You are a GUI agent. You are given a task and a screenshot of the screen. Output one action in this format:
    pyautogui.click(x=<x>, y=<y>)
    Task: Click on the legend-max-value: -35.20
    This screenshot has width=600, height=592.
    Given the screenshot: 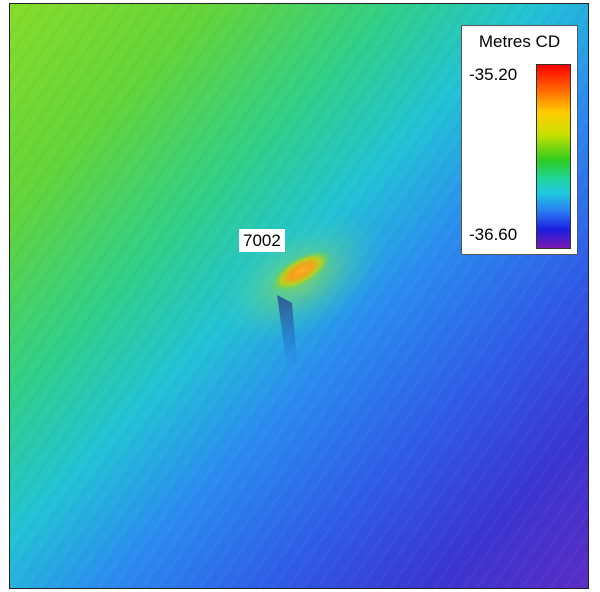 What is the action you would take?
    pyautogui.click(x=493, y=74)
    